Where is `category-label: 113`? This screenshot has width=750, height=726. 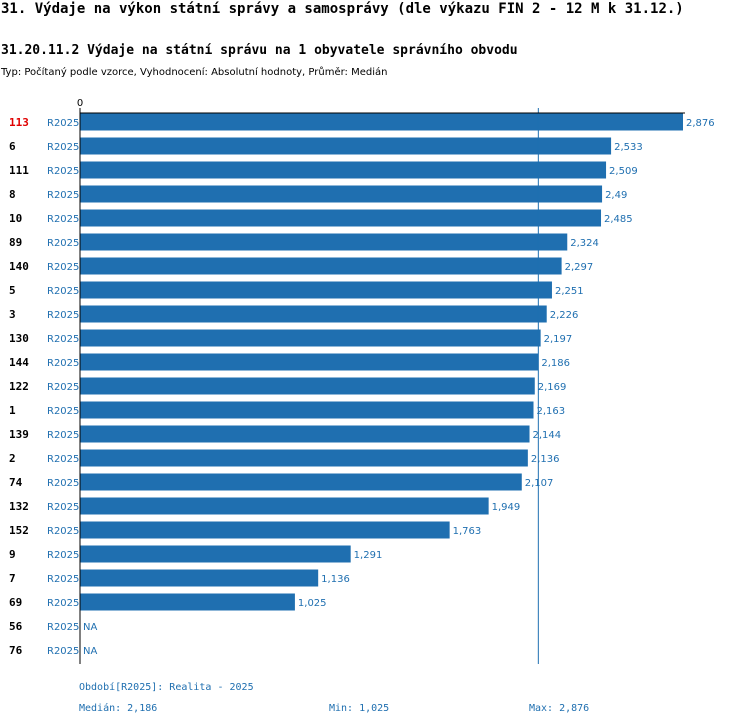
category-label: 113 is located at coordinates (19, 122).